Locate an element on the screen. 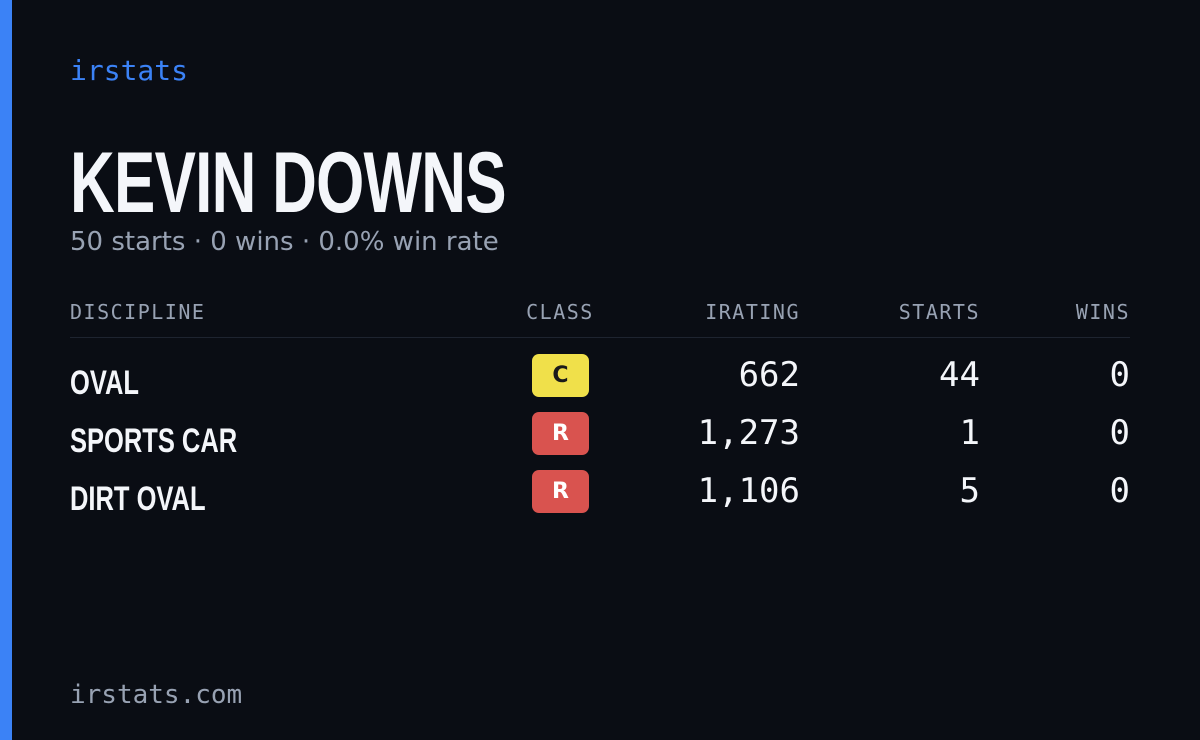  accent-bar is located at coordinates (6, 370).